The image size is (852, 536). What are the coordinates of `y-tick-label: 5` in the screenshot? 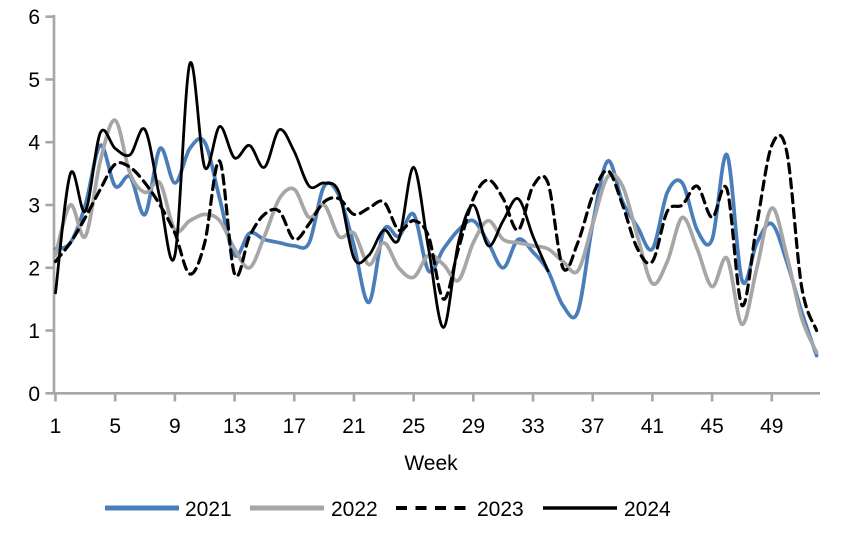 It's located at (34, 80).